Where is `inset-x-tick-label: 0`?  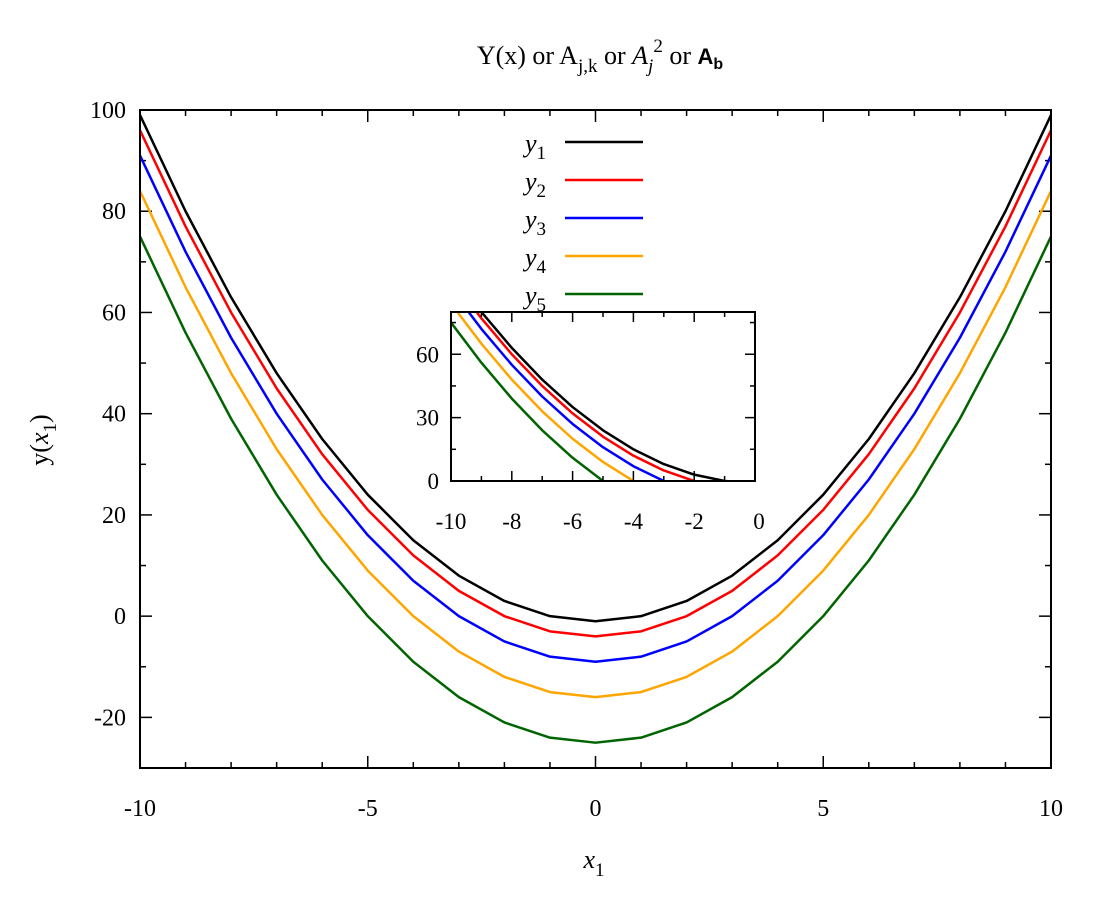
inset-x-tick-label: 0 is located at coordinates (759, 521).